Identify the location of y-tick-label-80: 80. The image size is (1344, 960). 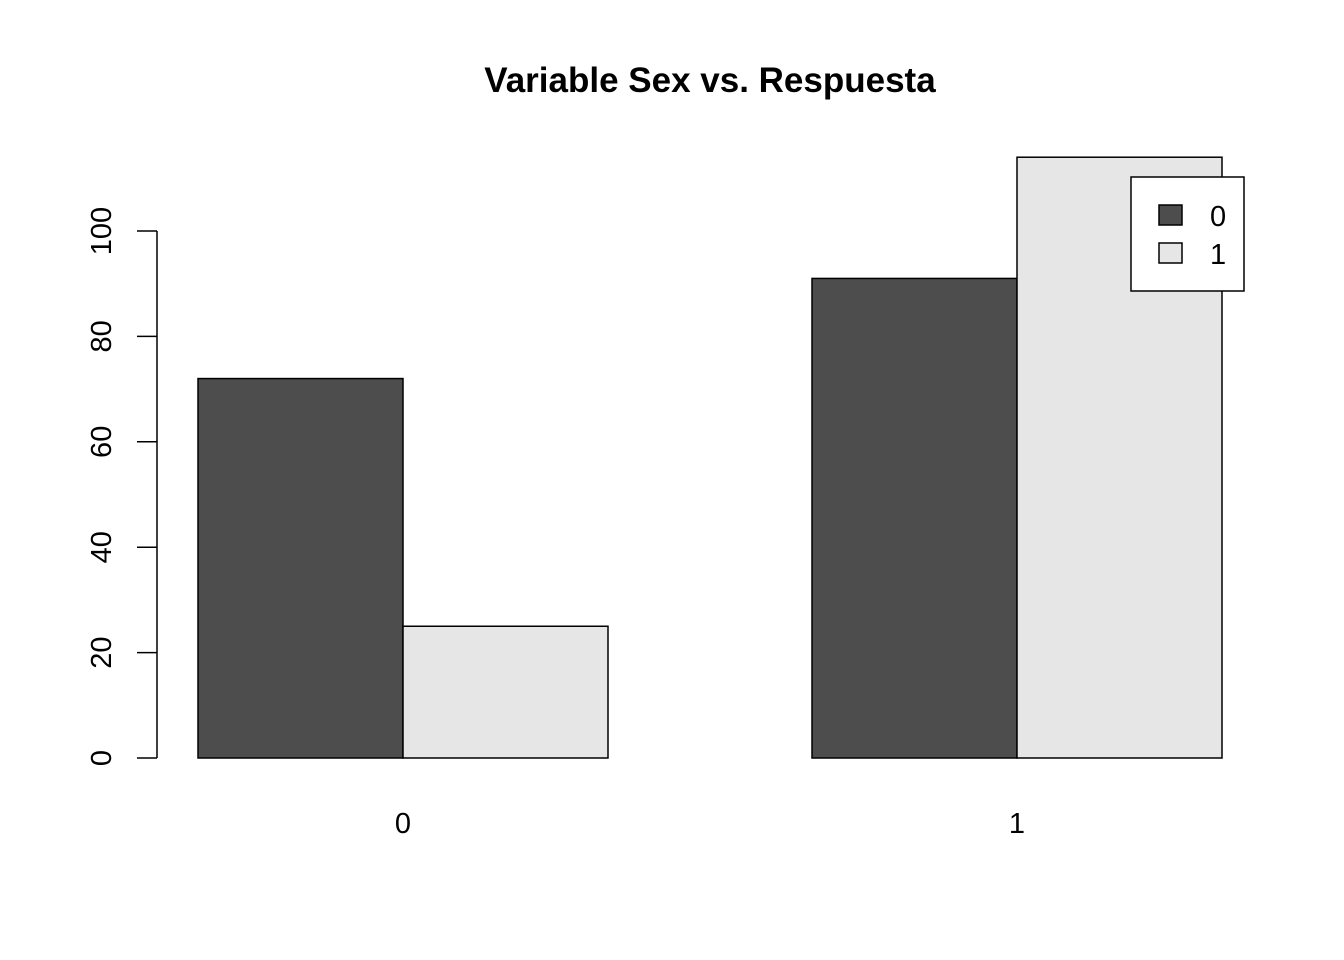
(102, 336).